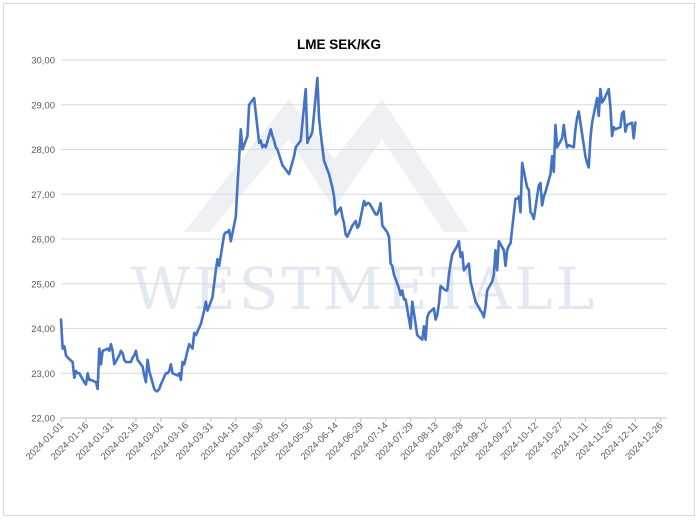 Image resolution: width=699 pixels, height=520 pixels. What do you see at coordinates (43, 195) in the screenshot?
I see `y-tick-label: 27,00` at bounding box center [43, 195].